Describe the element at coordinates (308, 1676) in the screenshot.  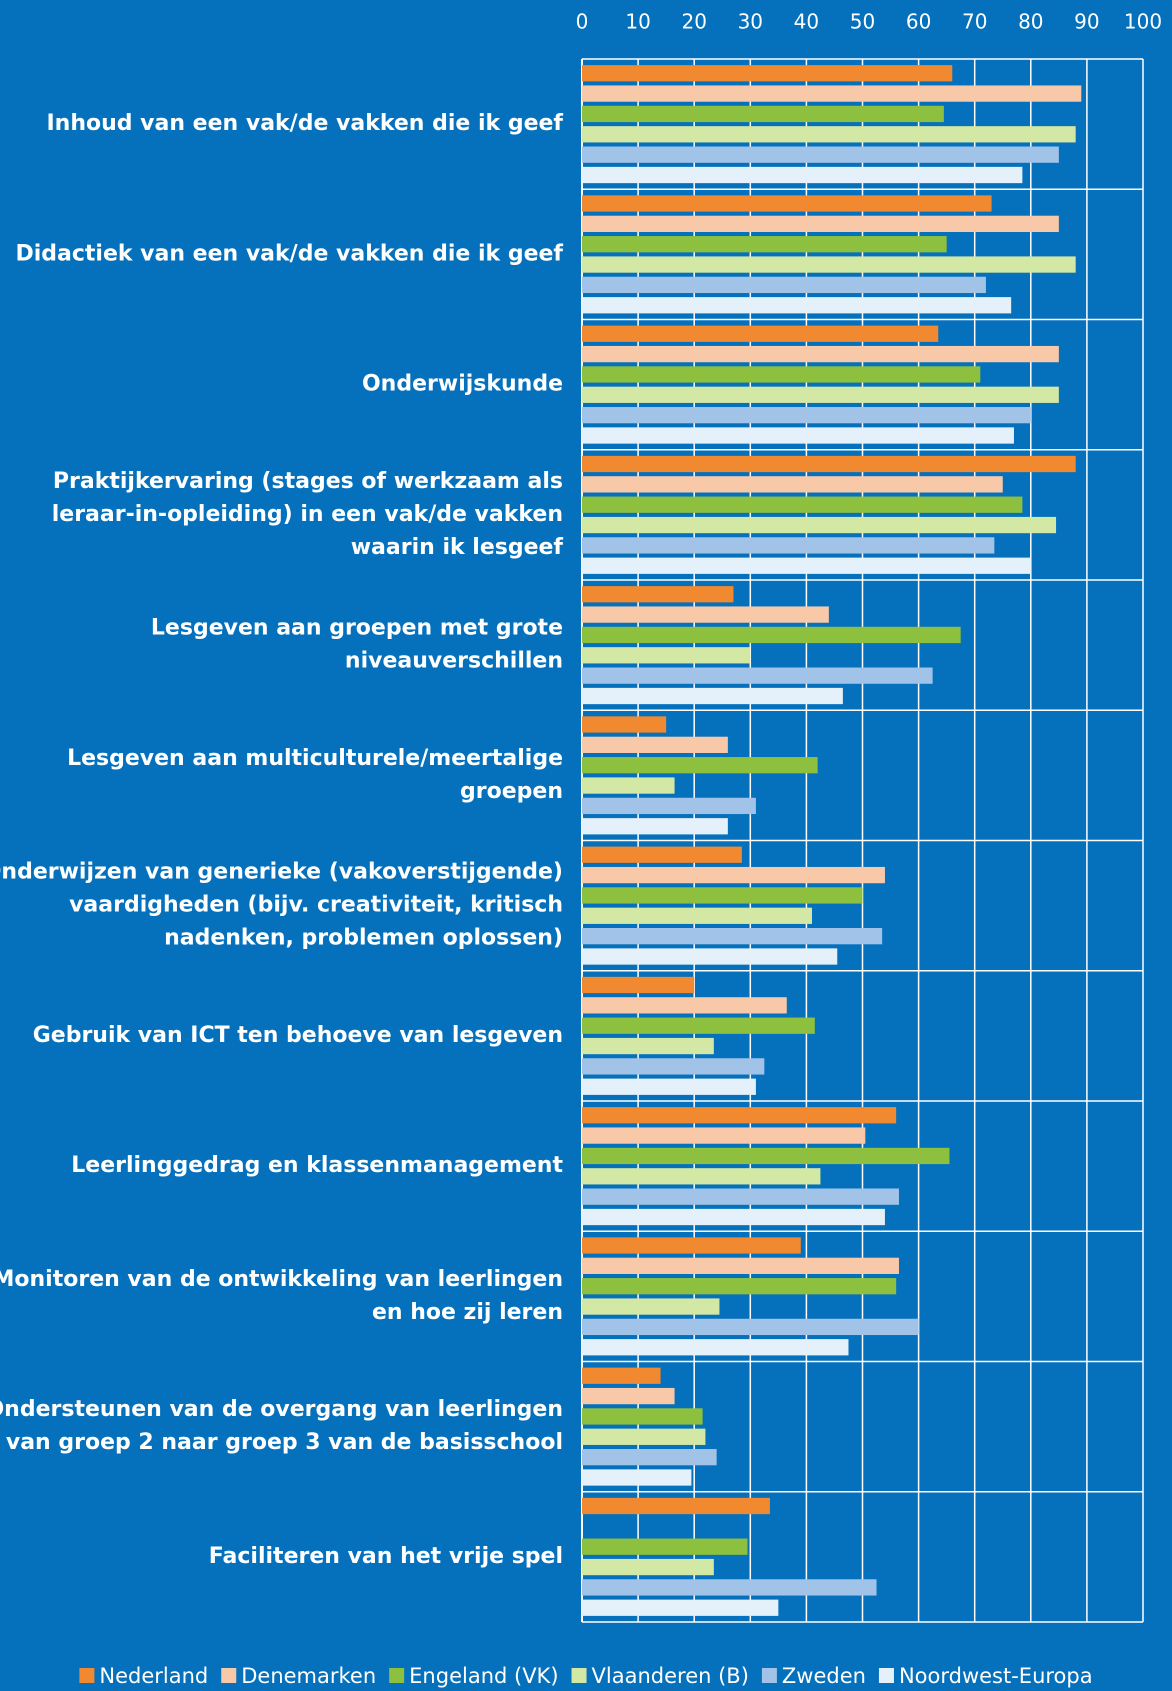
I see `legend-label: Denemarken` at that location.